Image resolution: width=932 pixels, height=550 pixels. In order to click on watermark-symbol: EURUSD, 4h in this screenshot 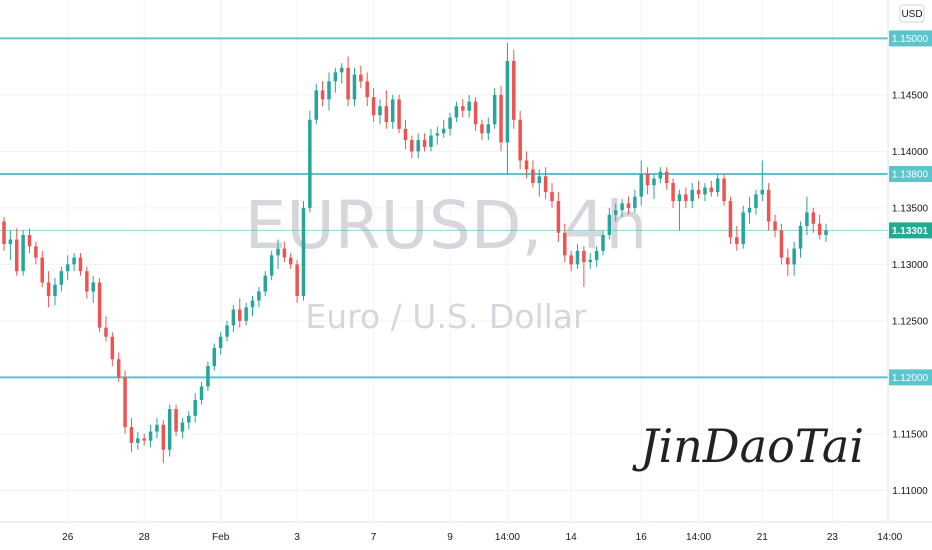, I will do `click(446, 225)`.